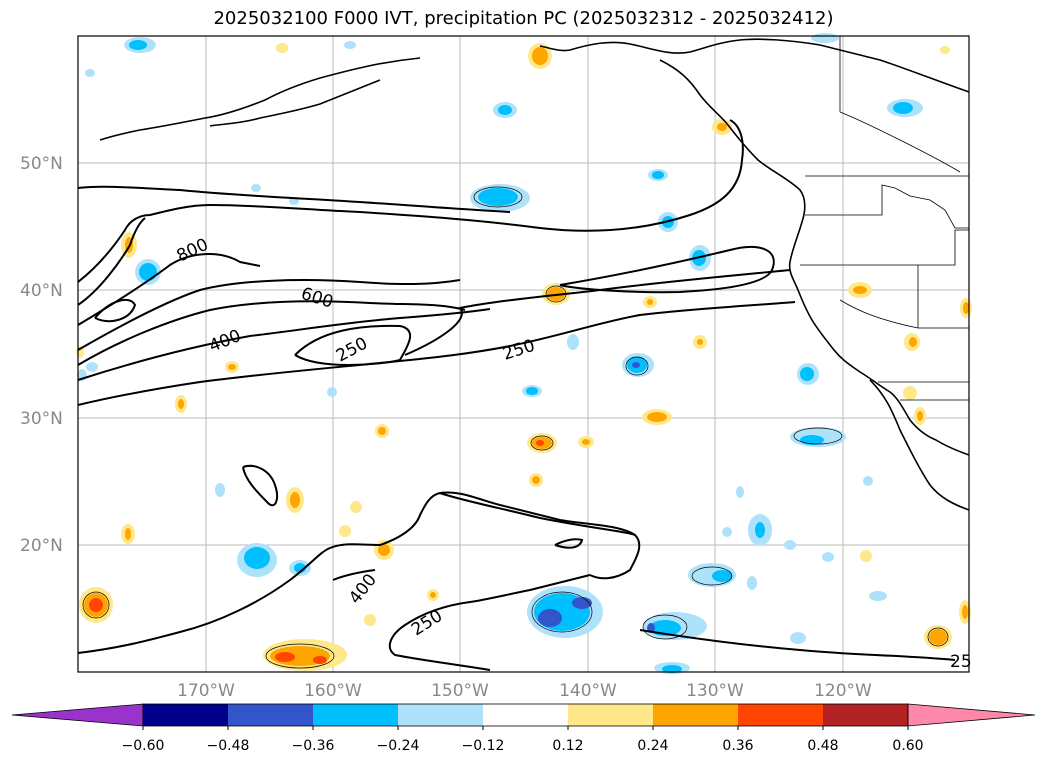 The height and width of the screenshot is (765, 1047). What do you see at coordinates (524, 691) in the screenshot?
I see `longitude-labels: 170°W 160°W 150°W 140°W 130°W 120°W` at bounding box center [524, 691].